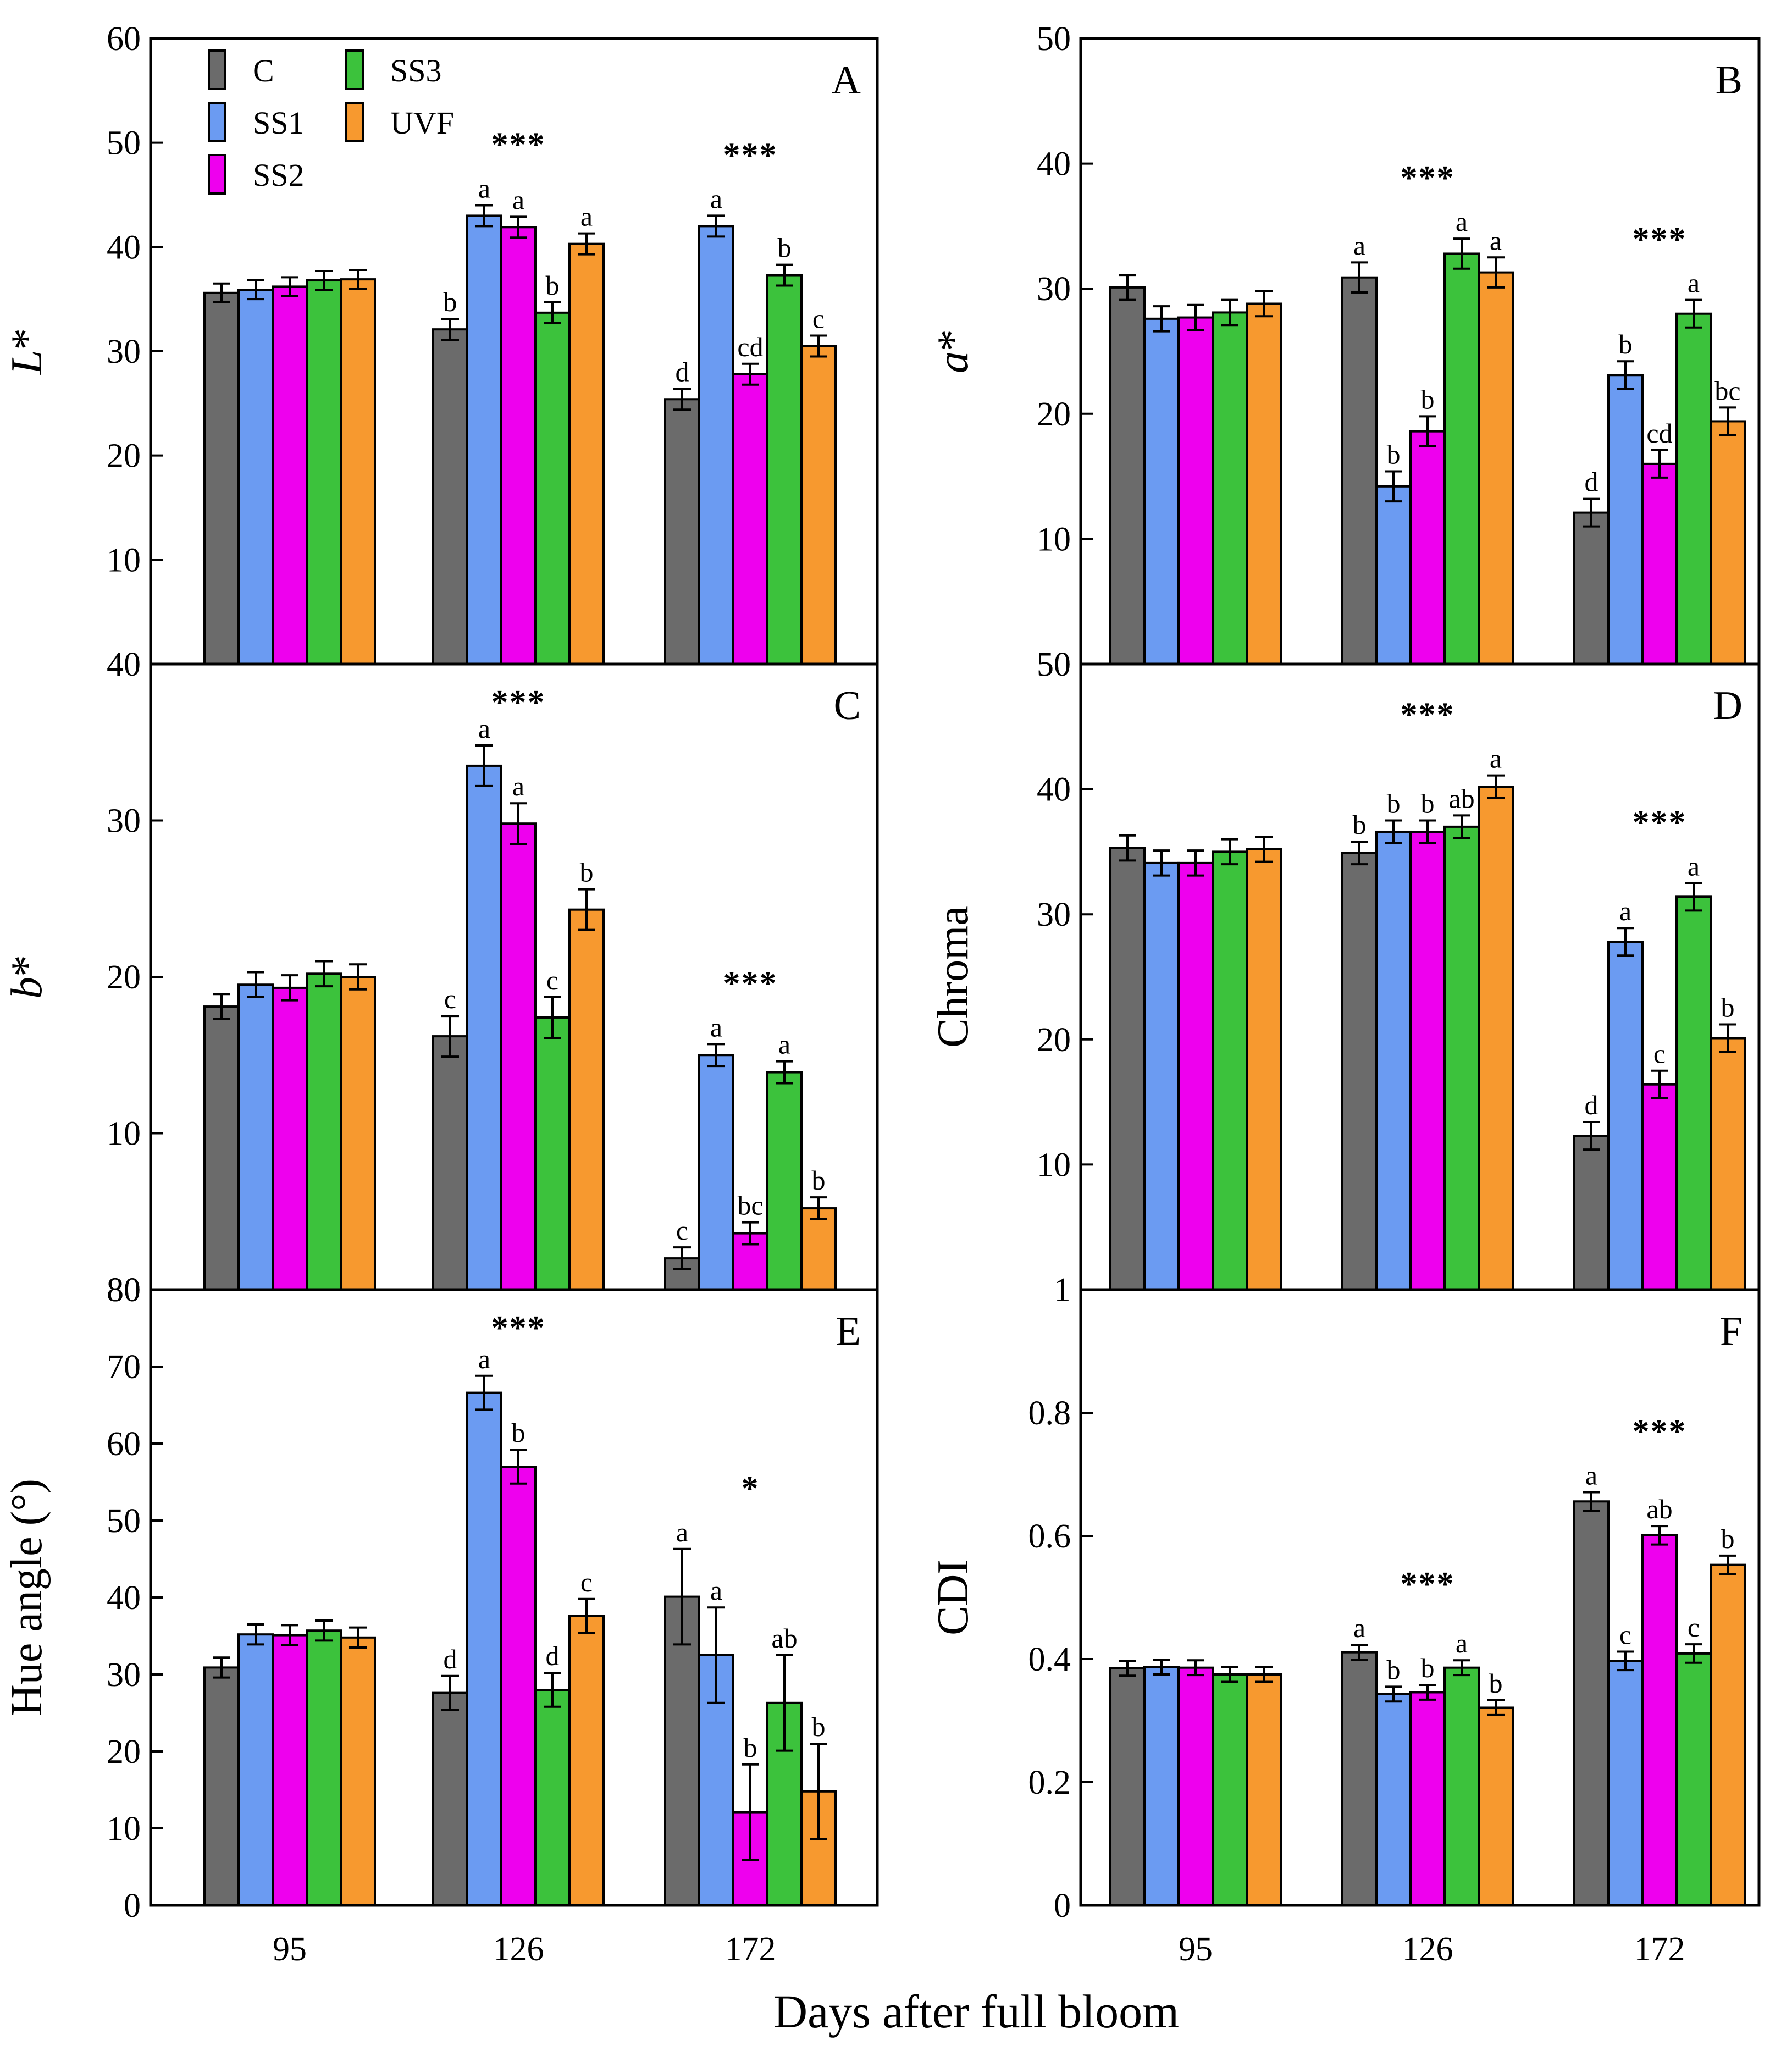 This screenshot has width=1792, height=2051. What do you see at coordinates (1659, 433) in the screenshot?
I see `significance-letter: cd` at bounding box center [1659, 433].